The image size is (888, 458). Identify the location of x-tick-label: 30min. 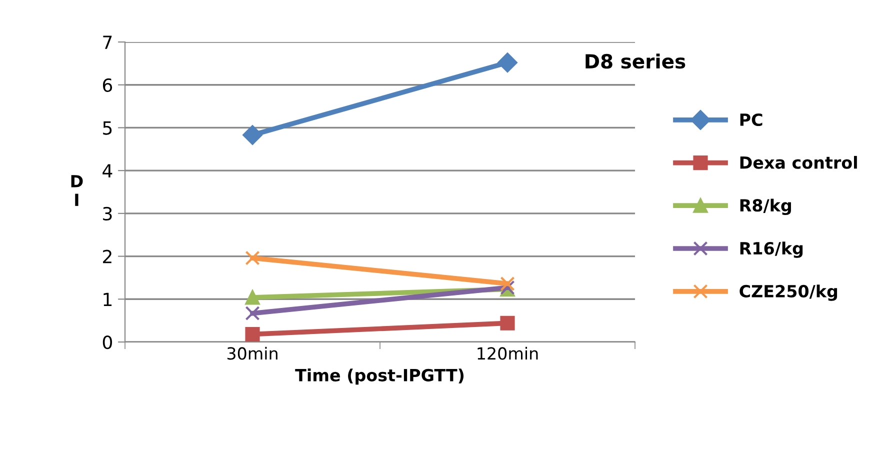
(252, 353).